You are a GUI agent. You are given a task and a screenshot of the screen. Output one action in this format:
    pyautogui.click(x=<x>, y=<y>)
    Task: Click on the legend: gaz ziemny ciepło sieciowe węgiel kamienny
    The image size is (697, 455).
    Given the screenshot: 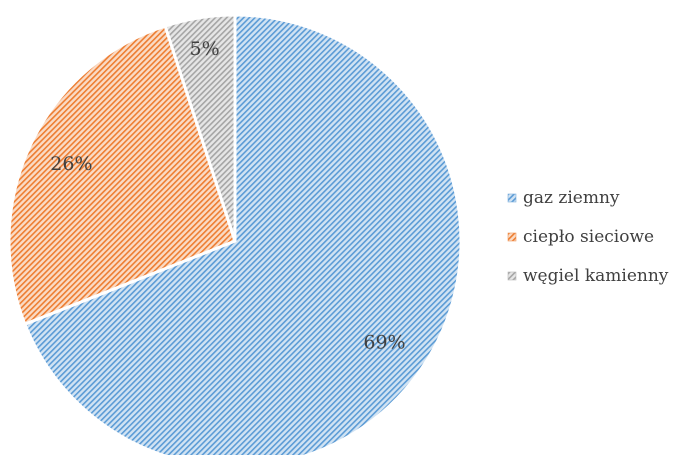 What is the action you would take?
    pyautogui.click(x=588, y=237)
    